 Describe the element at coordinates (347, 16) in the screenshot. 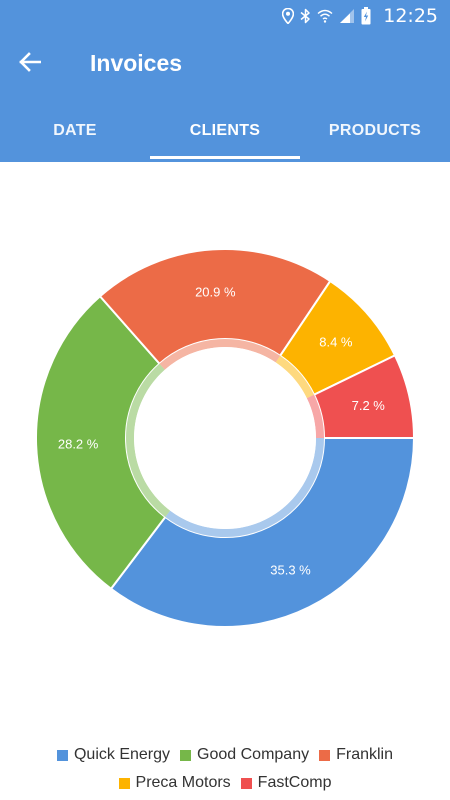

I see `signal-icon` at that location.